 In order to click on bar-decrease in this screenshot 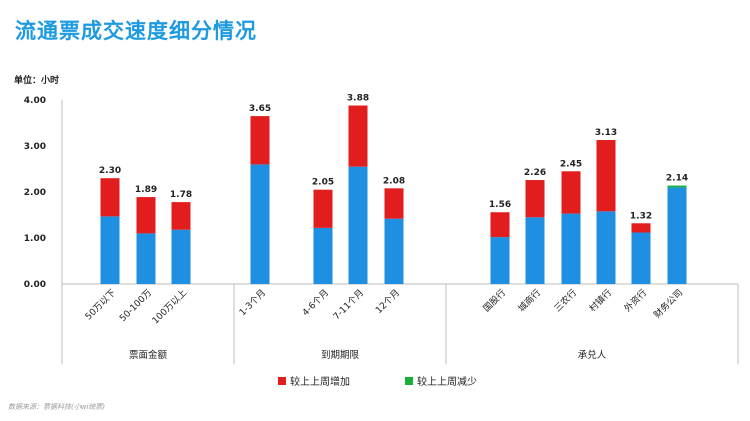, I will do `click(677, 186)`.